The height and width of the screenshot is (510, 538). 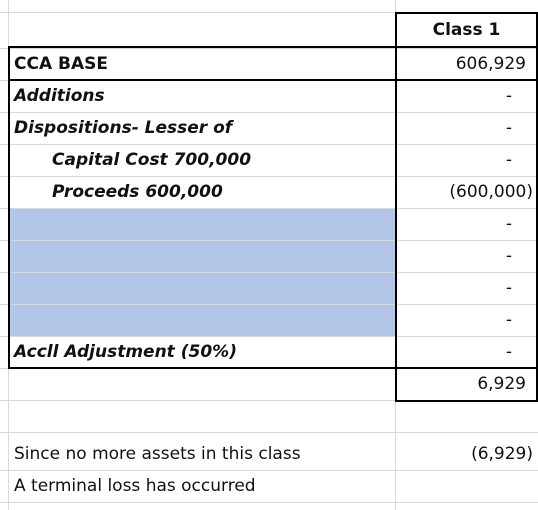 What do you see at coordinates (157, 454) in the screenshot?
I see `note-line: Since no more assets in this class` at bounding box center [157, 454].